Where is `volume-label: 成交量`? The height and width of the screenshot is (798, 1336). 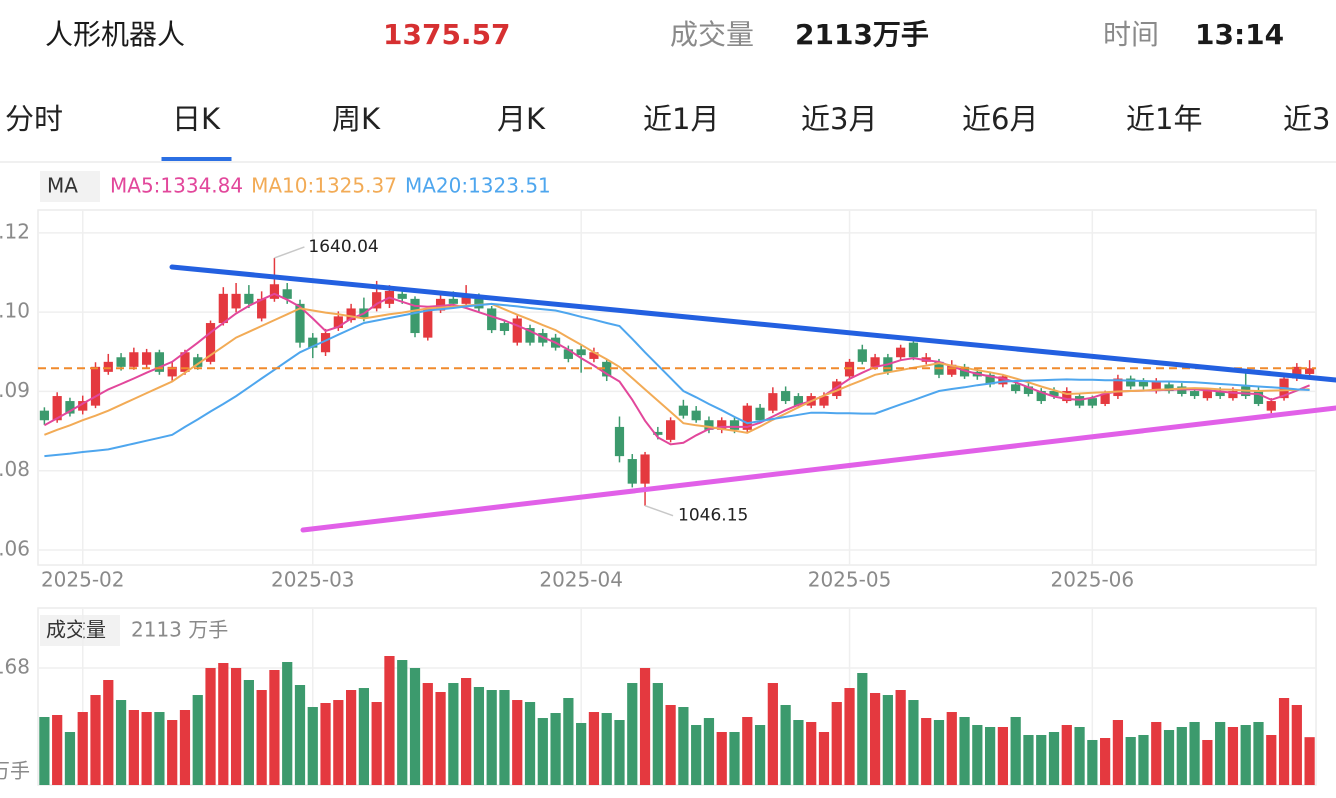 volume-label: 成交量 is located at coordinates (712, 34).